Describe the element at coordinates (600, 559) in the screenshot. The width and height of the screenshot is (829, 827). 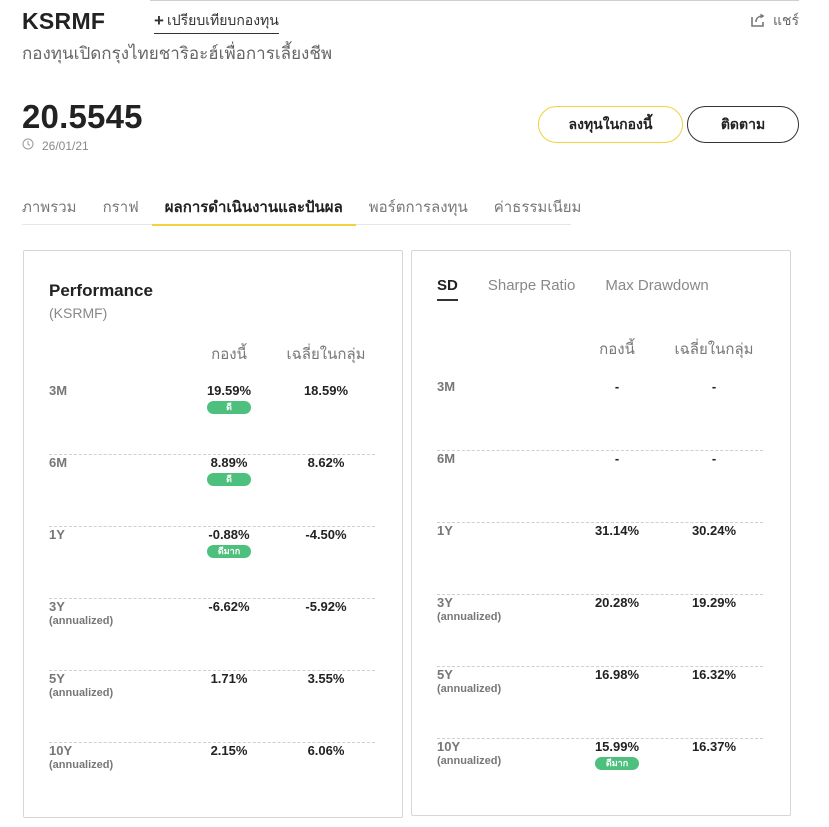
I see `table-row: 1Y 31.14% 30.24%` at that location.